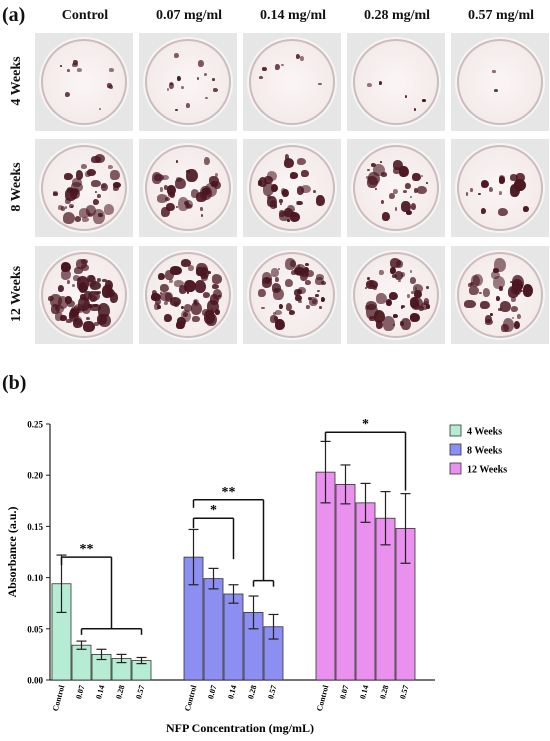 This screenshot has width=550, height=741. Describe the element at coordinates (191, 697) in the screenshot. I see `x-tick-label: Control` at that location.